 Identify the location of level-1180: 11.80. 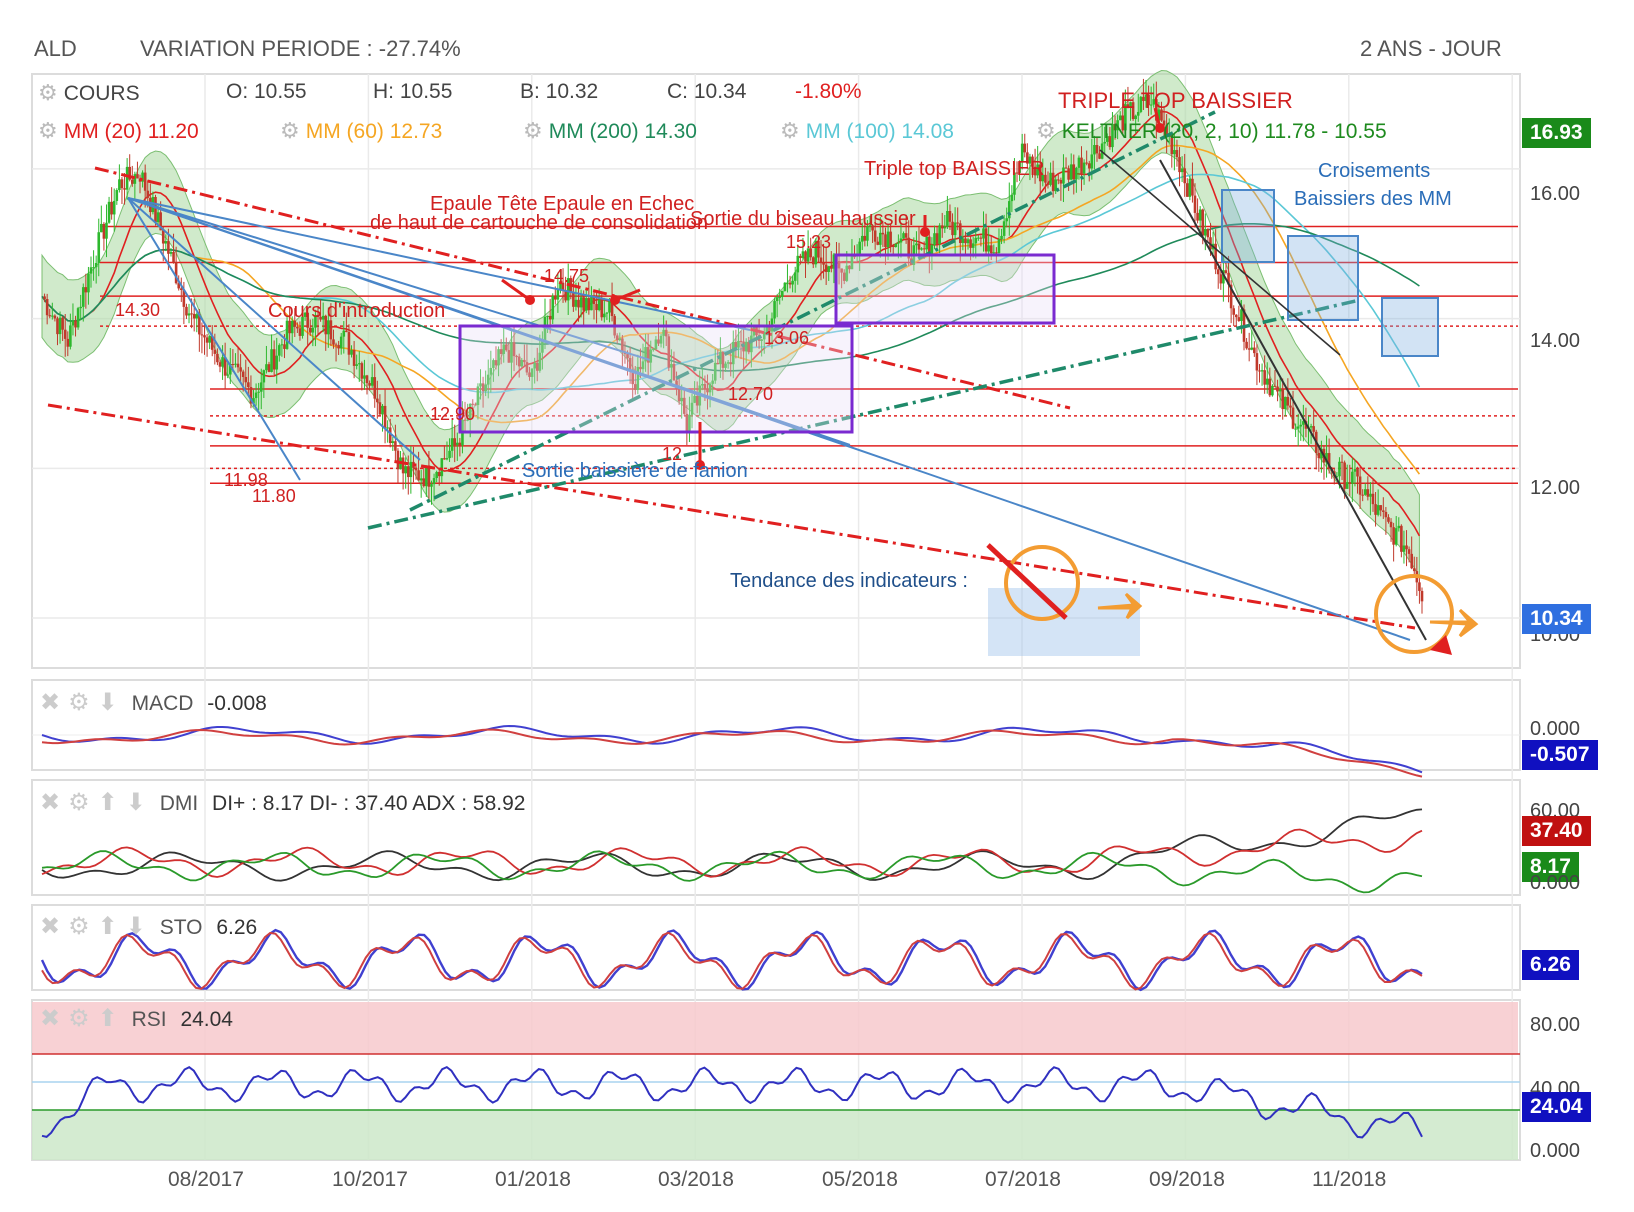
(274, 496).